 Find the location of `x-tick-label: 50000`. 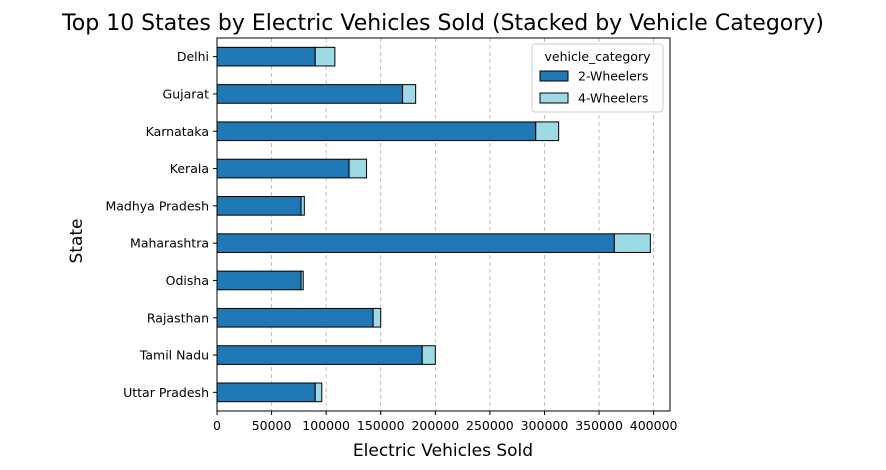

x-tick-label: 50000 is located at coordinates (272, 425).